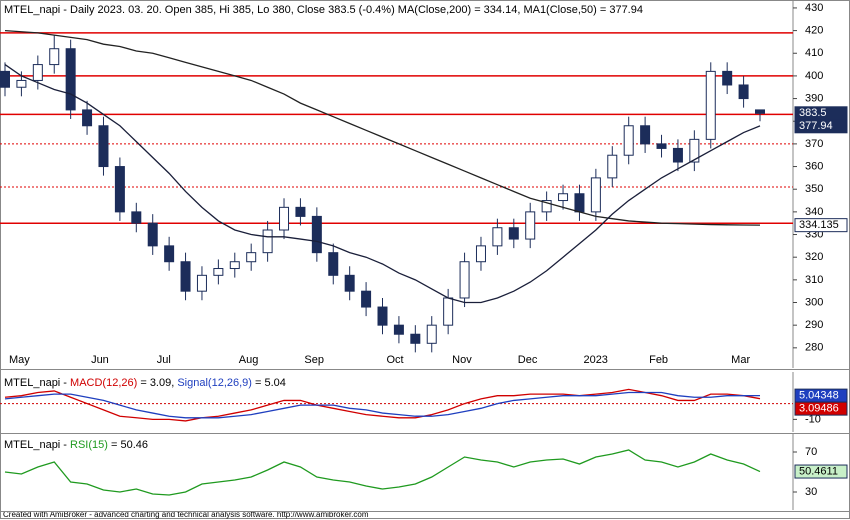 The image size is (850, 520). What do you see at coordinates (814, 257) in the screenshot?
I see `y-tick-label: 320` at bounding box center [814, 257].